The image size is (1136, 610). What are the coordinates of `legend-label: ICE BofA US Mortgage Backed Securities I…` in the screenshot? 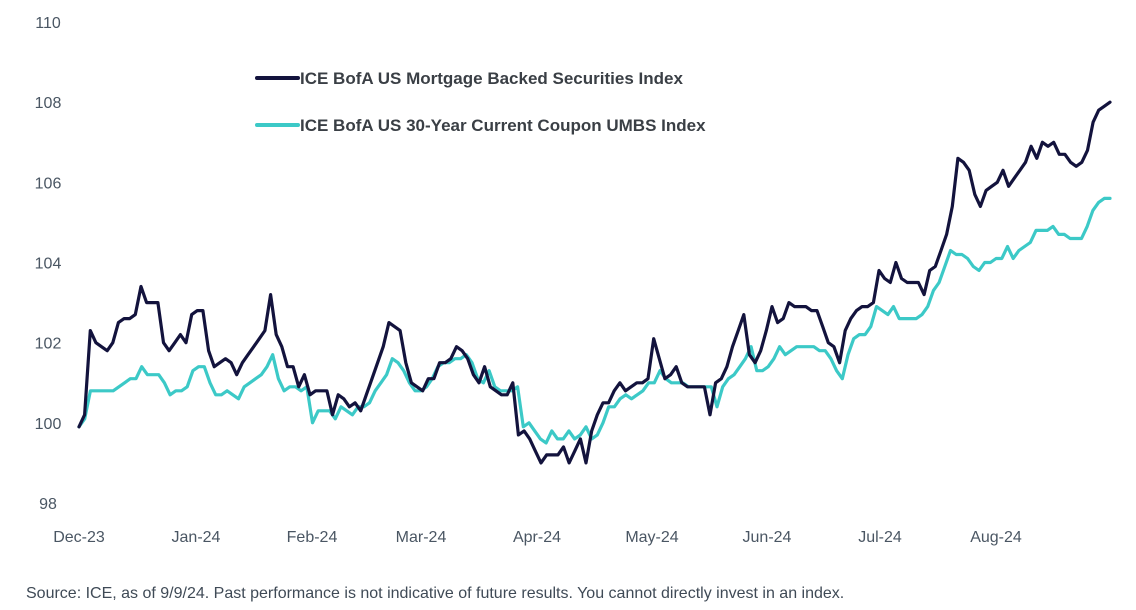 It's located at (491, 78).